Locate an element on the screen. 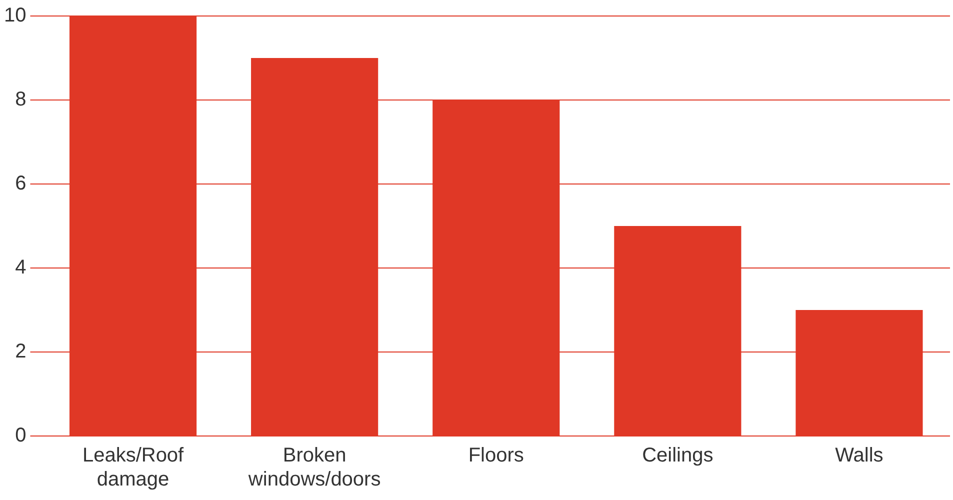 The height and width of the screenshot is (500, 953). x-tick-label: Walls is located at coordinates (859, 455).